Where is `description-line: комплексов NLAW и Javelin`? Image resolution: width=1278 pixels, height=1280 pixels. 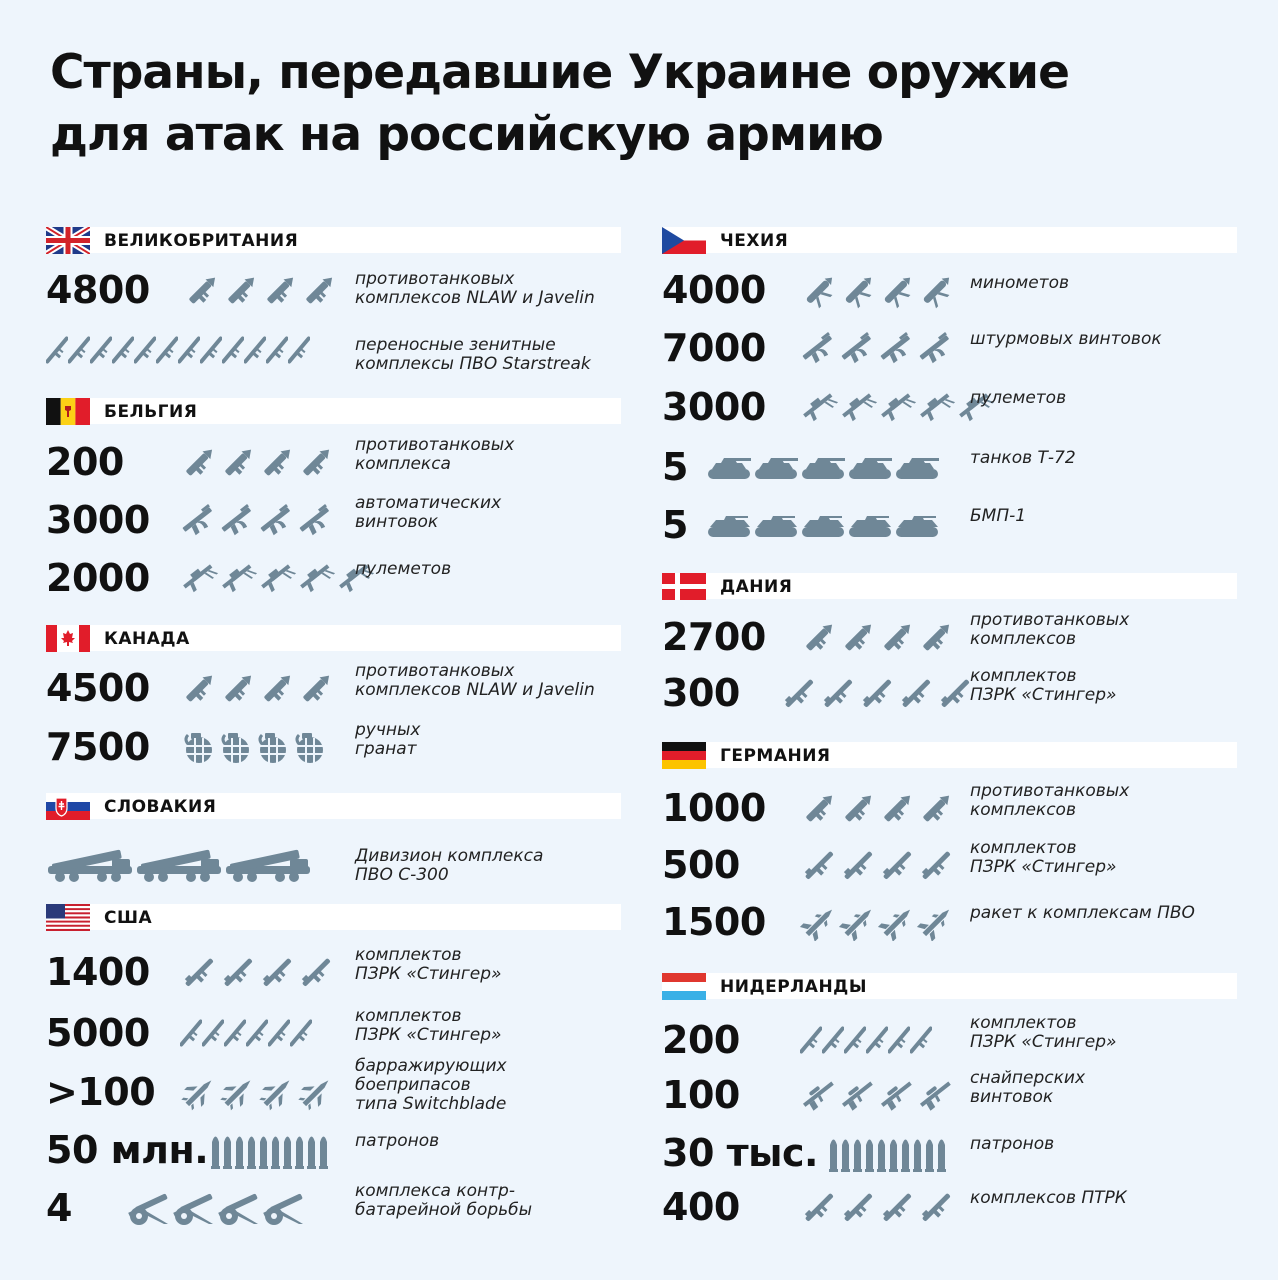 description-line: комплексов NLAW и Javelin is located at coordinates (475, 298).